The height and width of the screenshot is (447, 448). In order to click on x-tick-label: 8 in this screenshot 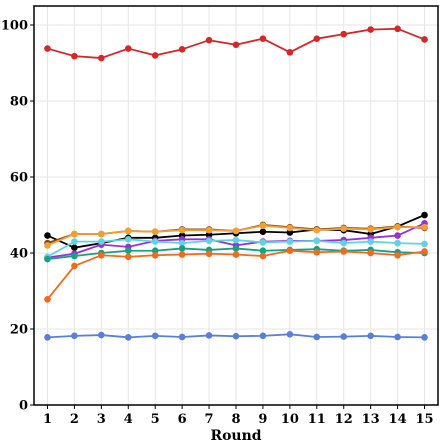, I will do `click(235, 419)`.